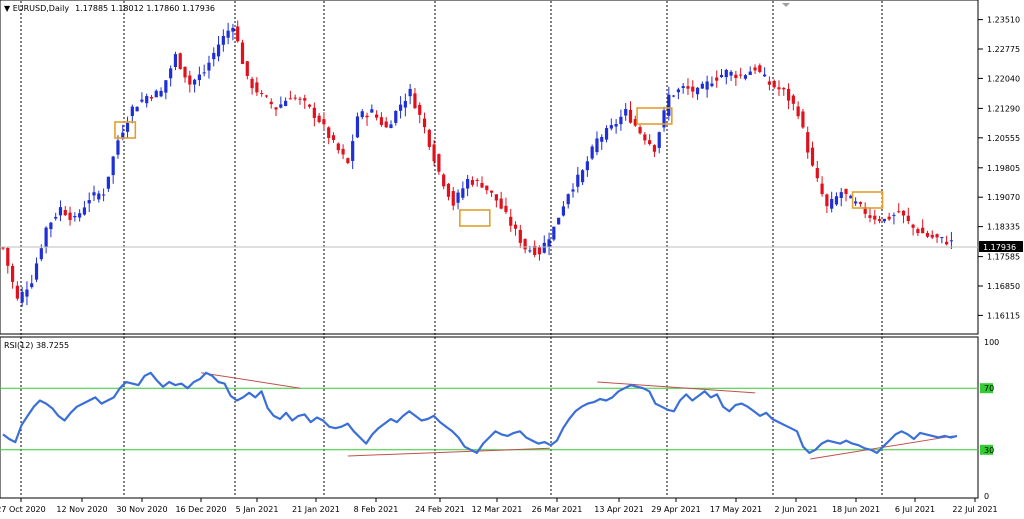  What do you see at coordinates (654, 116) in the screenshot?
I see `pattern-box` at bounding box center [654, 116].